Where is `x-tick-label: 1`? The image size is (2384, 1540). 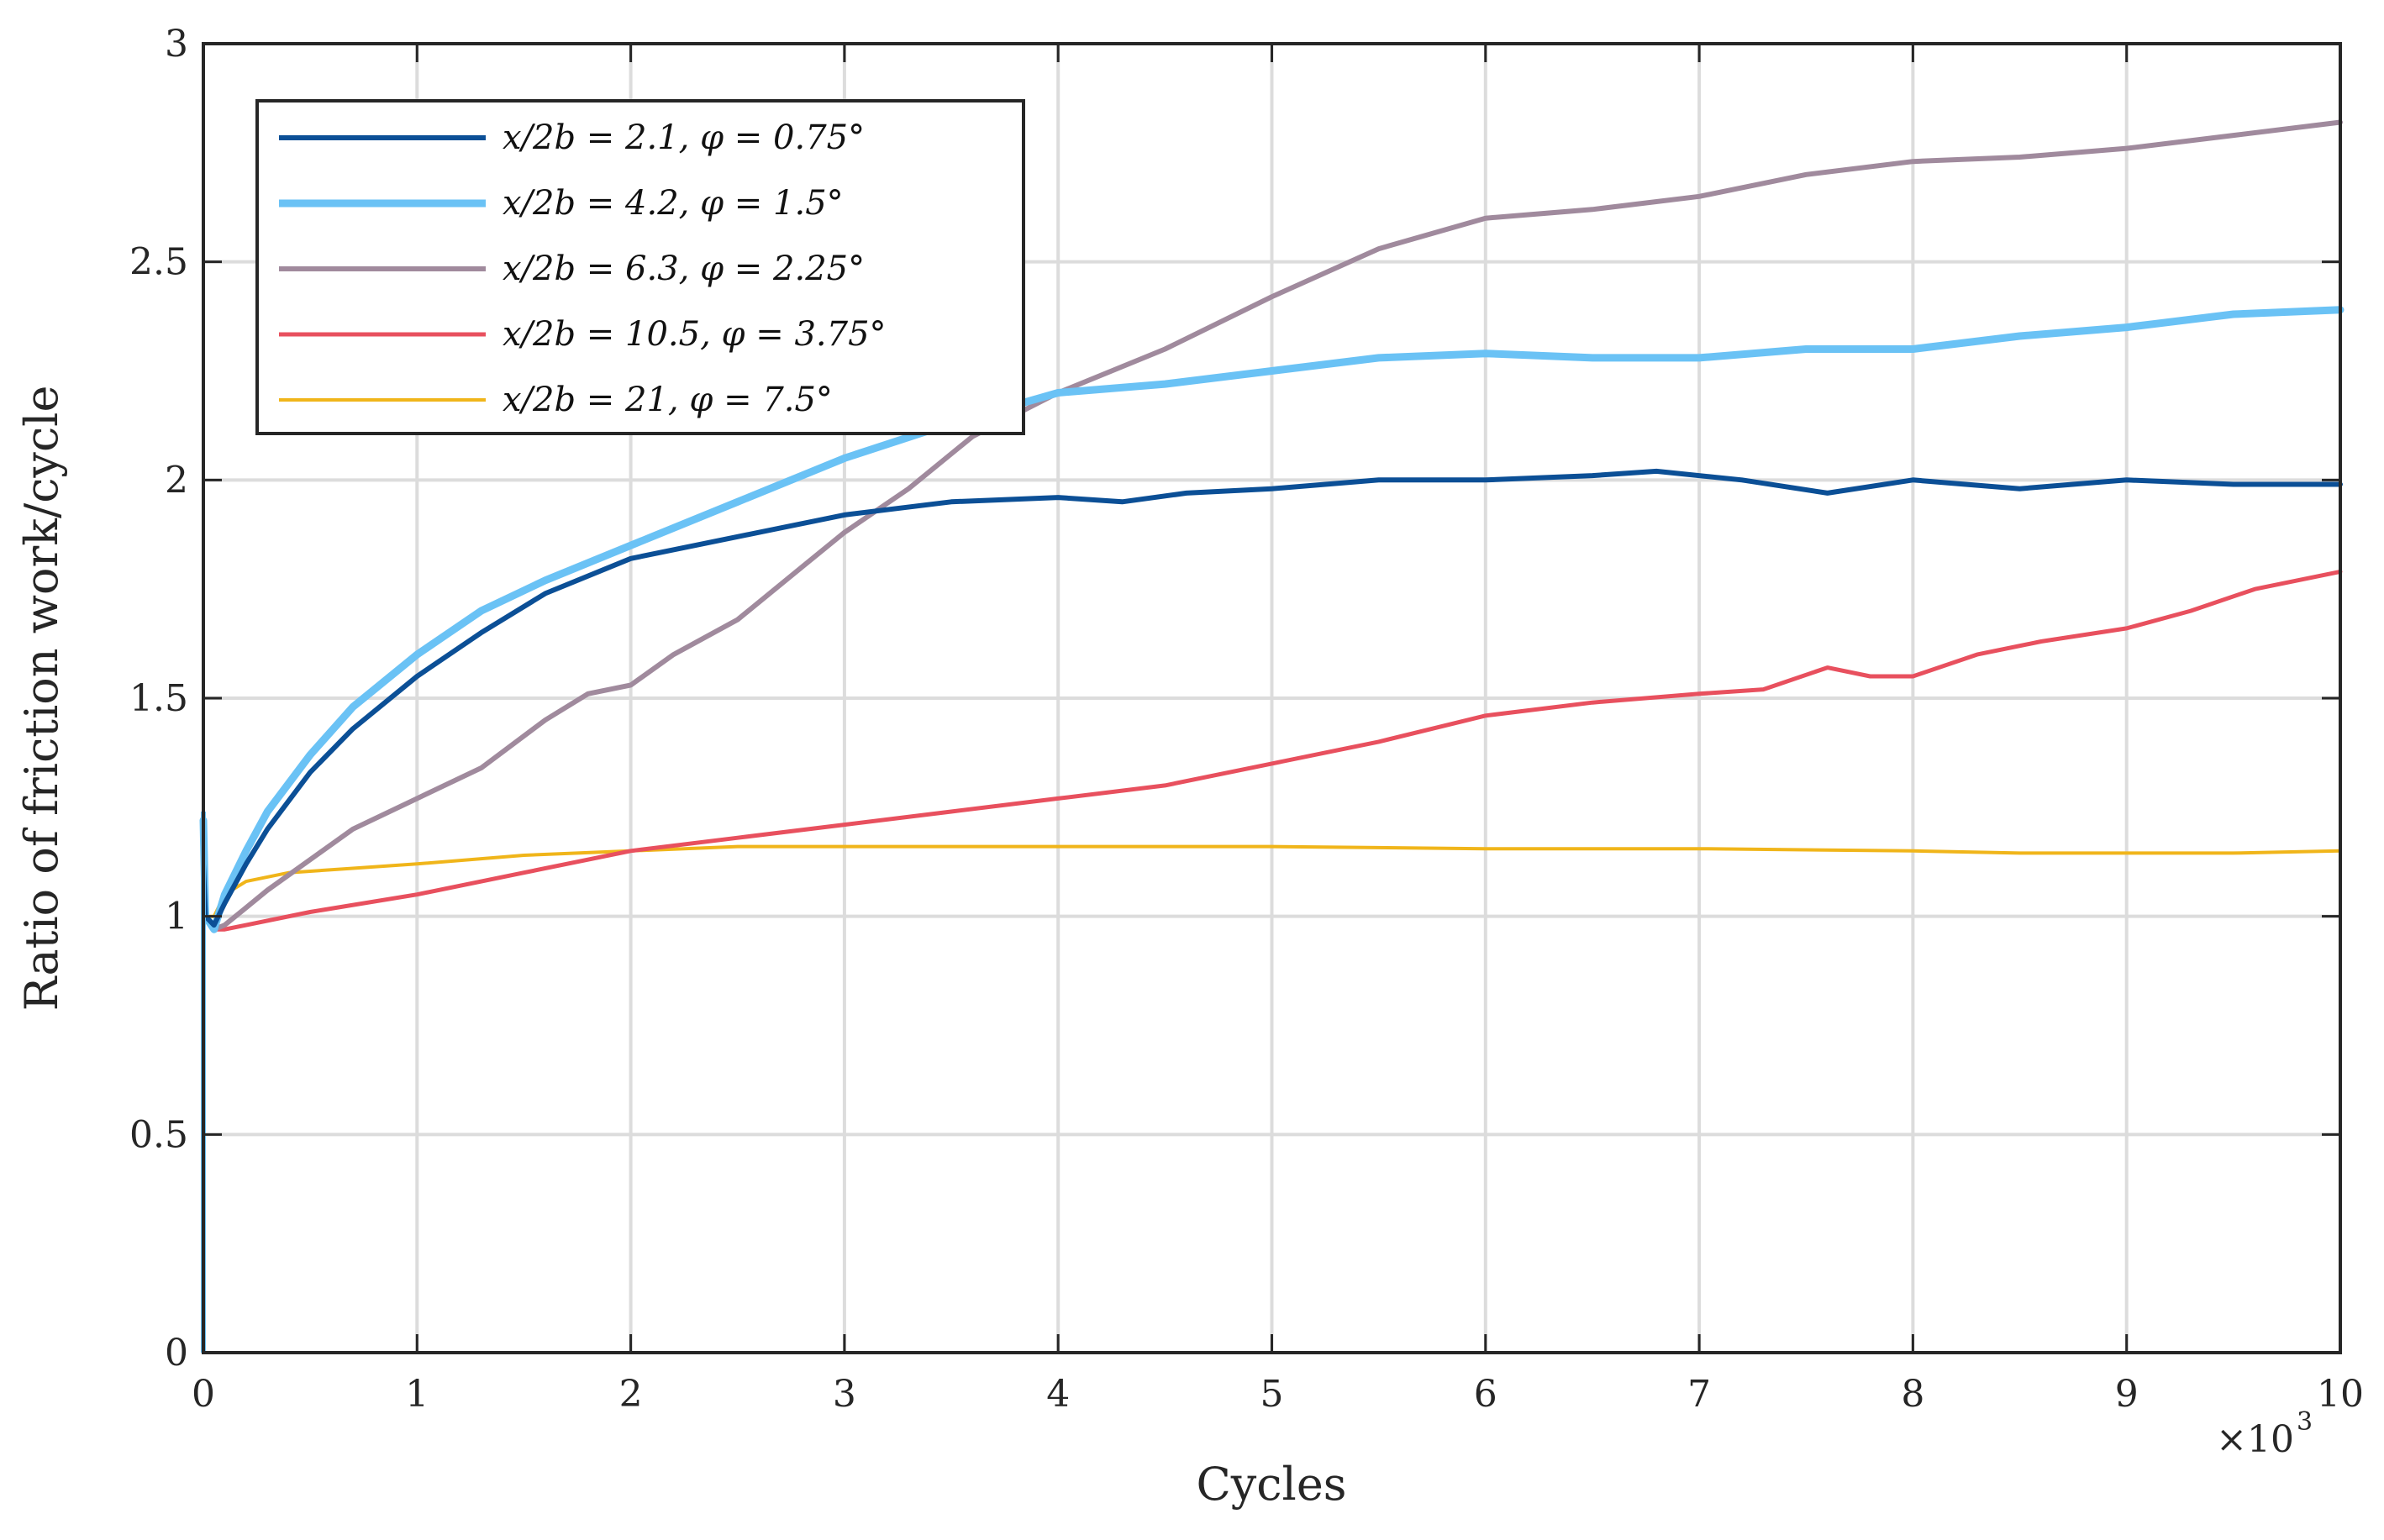
x-tick-label: 1 is located at coordinates (417, 1395).